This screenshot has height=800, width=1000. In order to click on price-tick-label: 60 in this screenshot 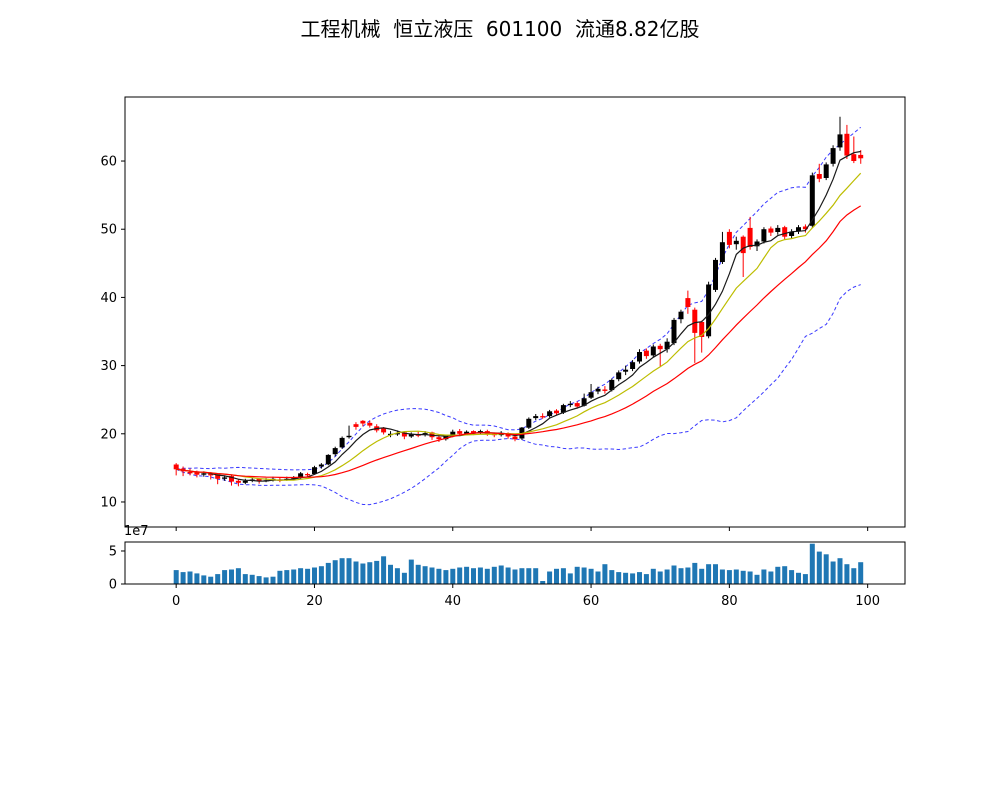, I will do `click(108, 162)`.